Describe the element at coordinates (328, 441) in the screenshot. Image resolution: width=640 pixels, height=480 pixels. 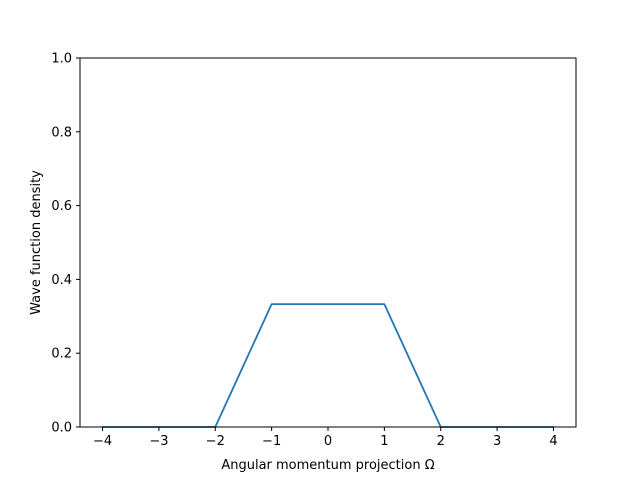
I see `x-tick-label: 0` at that location.